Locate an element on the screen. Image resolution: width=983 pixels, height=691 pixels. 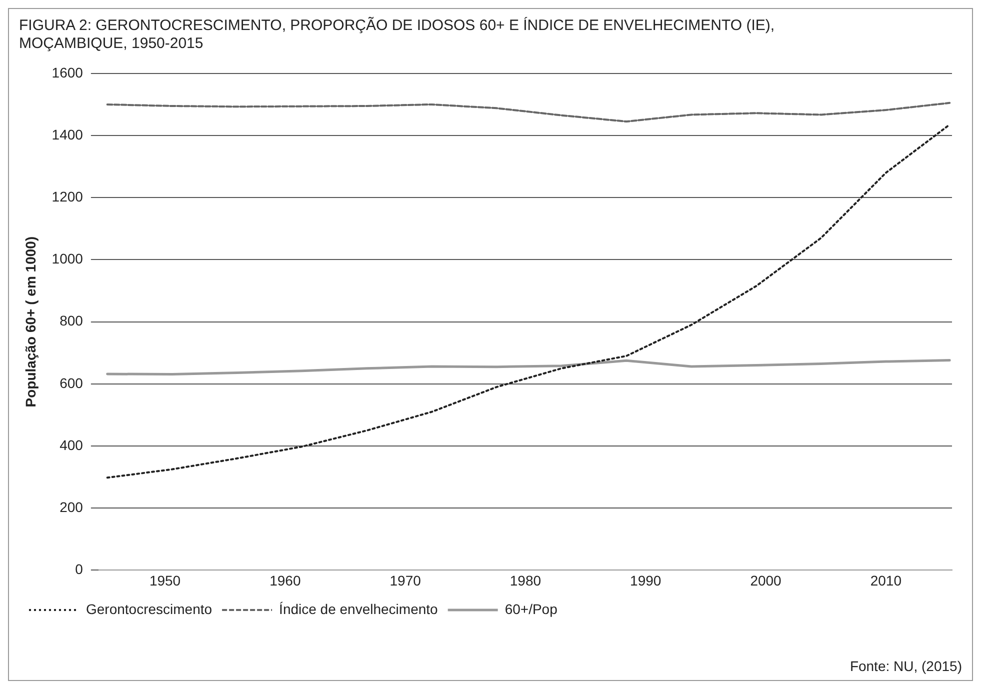
x-tick-label: 1960 is located at coordinates (285, 580).